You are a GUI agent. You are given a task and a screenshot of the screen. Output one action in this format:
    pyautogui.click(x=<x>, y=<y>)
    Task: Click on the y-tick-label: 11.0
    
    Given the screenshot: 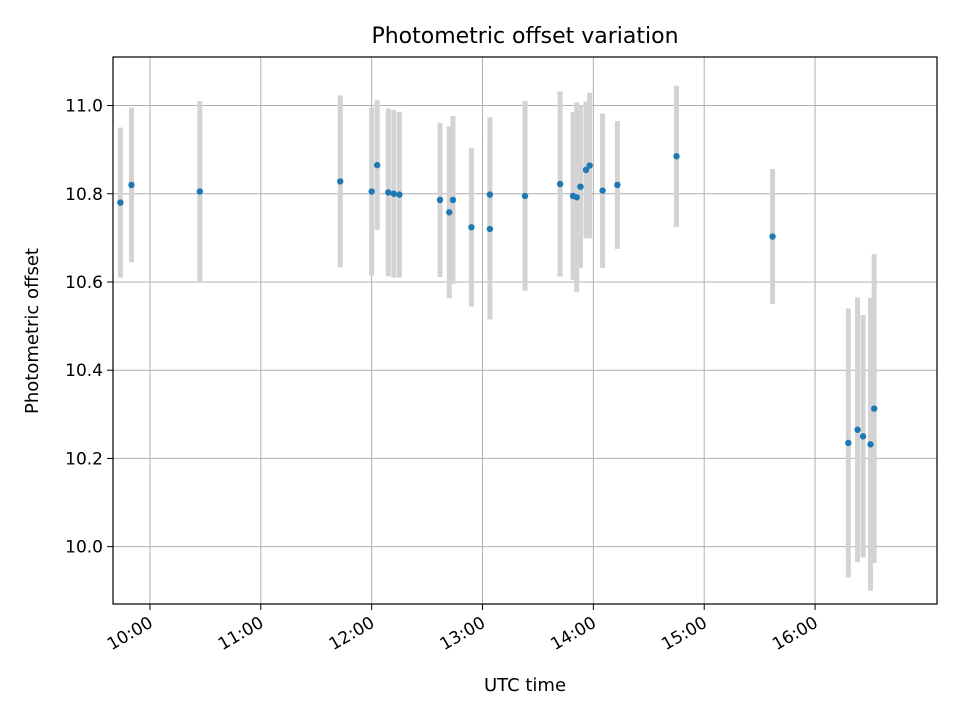 What is the action you would take?
    pyautogui.click(x=84, y=107)
    